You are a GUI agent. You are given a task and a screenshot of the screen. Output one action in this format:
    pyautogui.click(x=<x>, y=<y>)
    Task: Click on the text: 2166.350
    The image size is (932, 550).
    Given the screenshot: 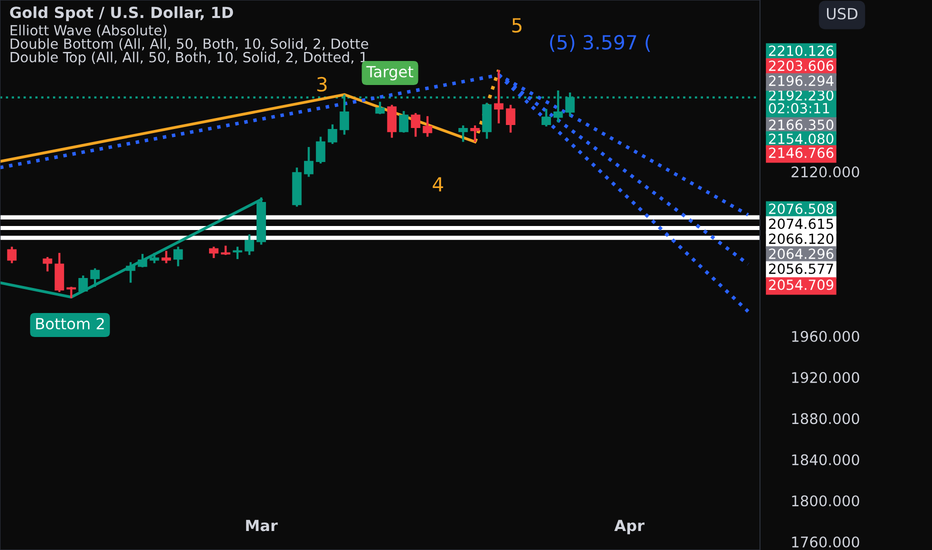 What is the action you would take?
    pyautogui.click(x=801, y=125)
    